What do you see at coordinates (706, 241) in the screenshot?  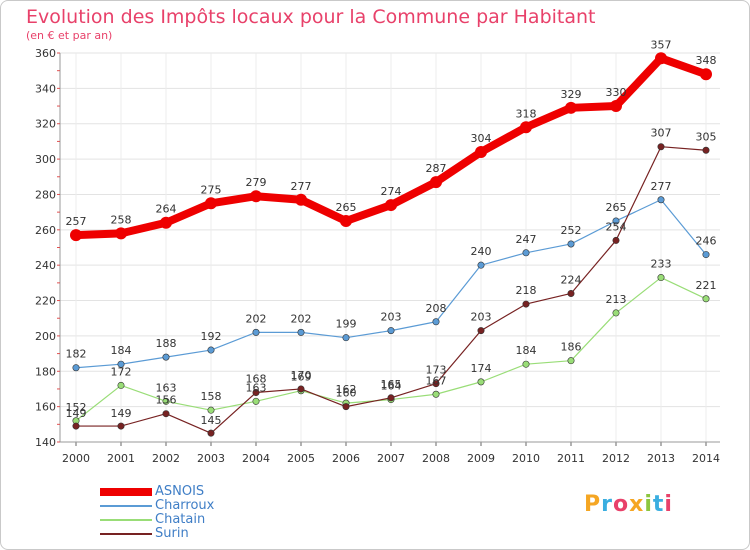 I see `data-label: 246` at bounding box center [706, 241].